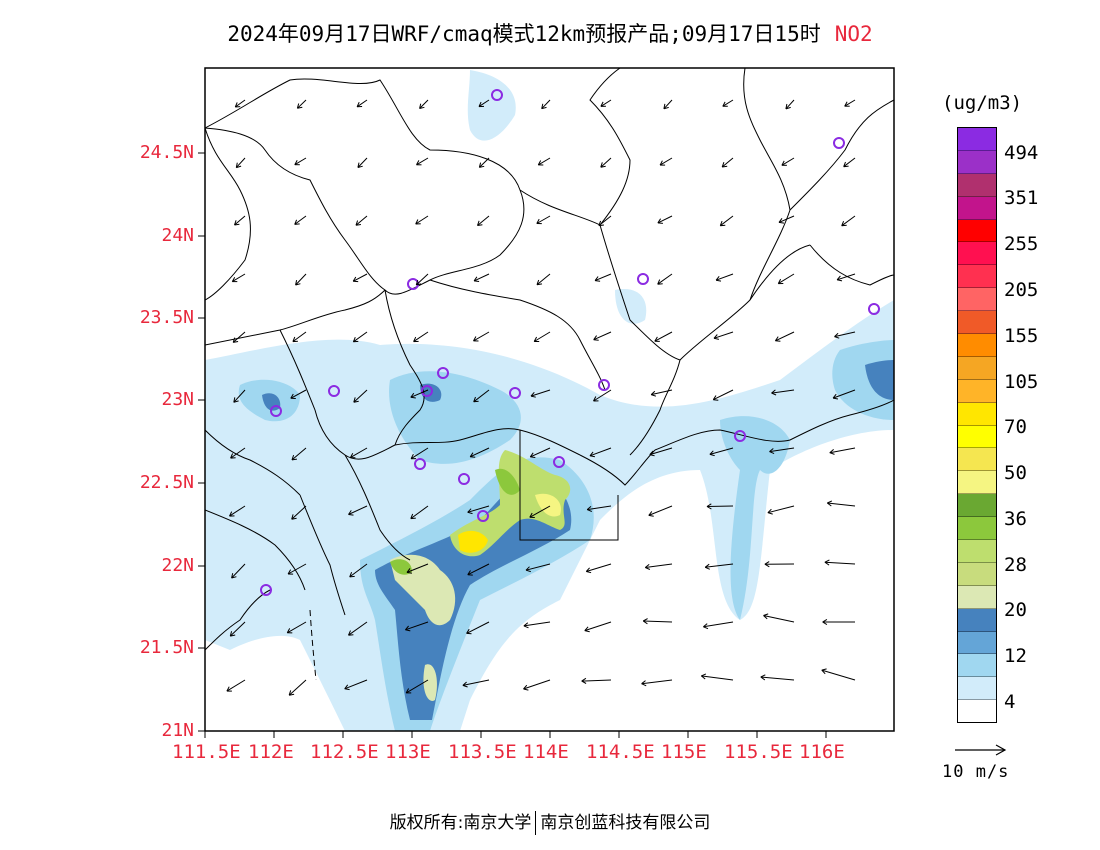  I want to click on conc-band-28b, so click(430, 682).